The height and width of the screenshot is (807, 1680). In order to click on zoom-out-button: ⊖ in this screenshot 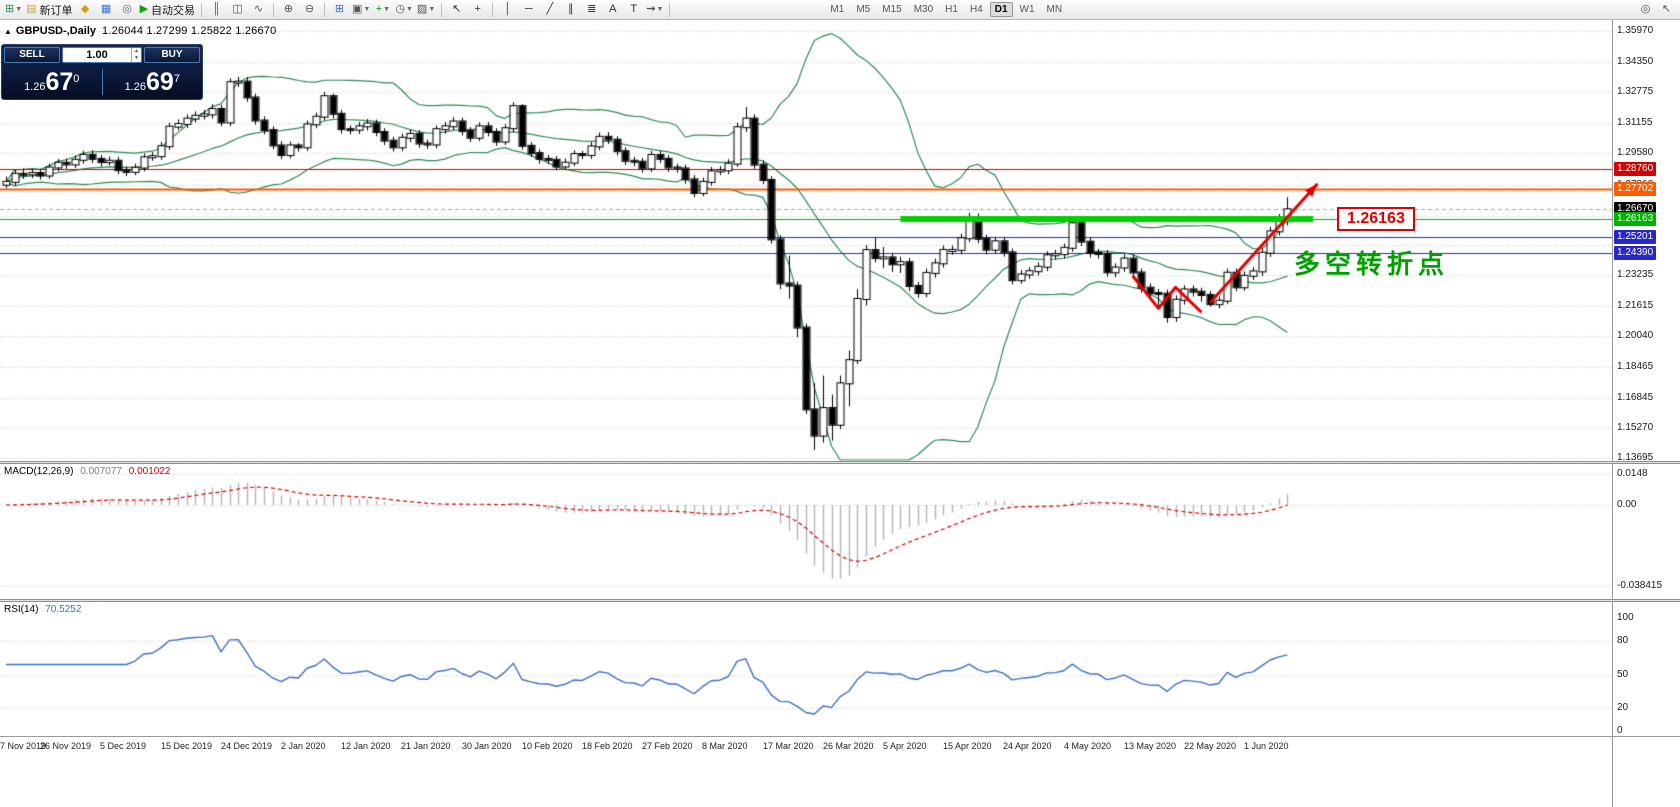, I will do `click(309, 9)`.